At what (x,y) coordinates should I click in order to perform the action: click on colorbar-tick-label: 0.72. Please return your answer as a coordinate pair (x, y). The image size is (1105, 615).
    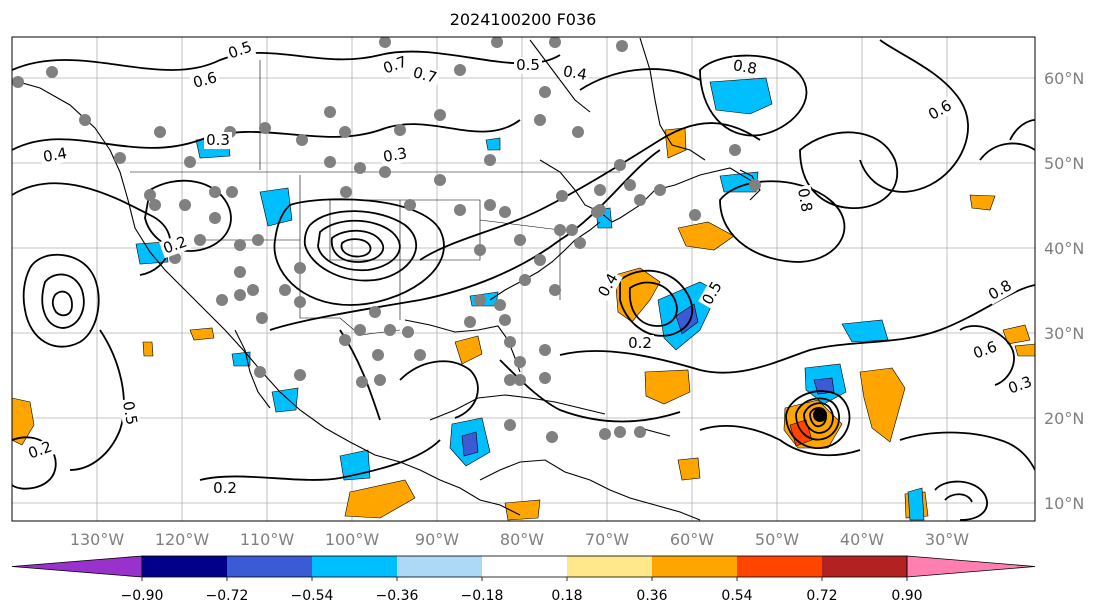
    Looking at the image, I should click on (821, 596).